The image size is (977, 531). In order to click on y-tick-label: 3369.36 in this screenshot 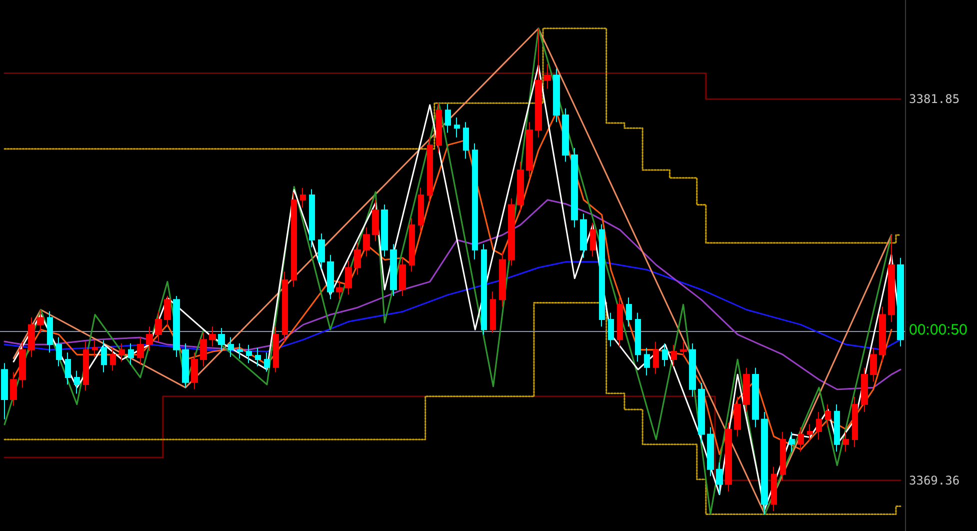, I will do `click(934, 480)`.